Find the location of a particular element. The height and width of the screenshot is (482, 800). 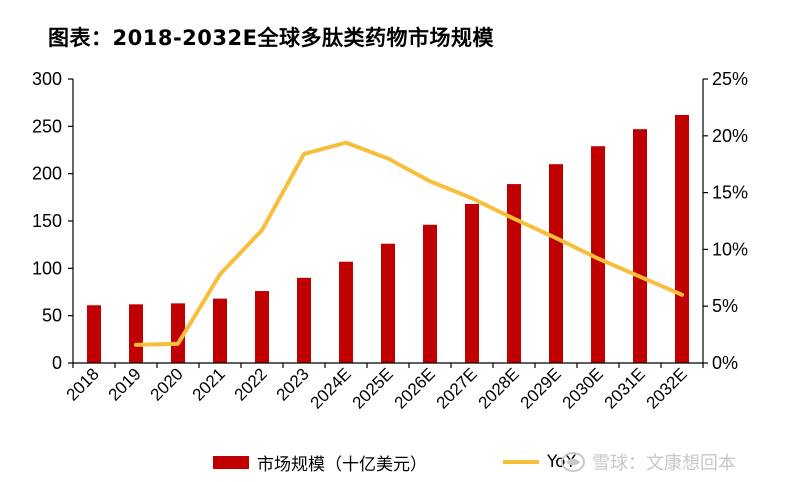

left-tick-label: 200 is located at coordinates (47, 174).